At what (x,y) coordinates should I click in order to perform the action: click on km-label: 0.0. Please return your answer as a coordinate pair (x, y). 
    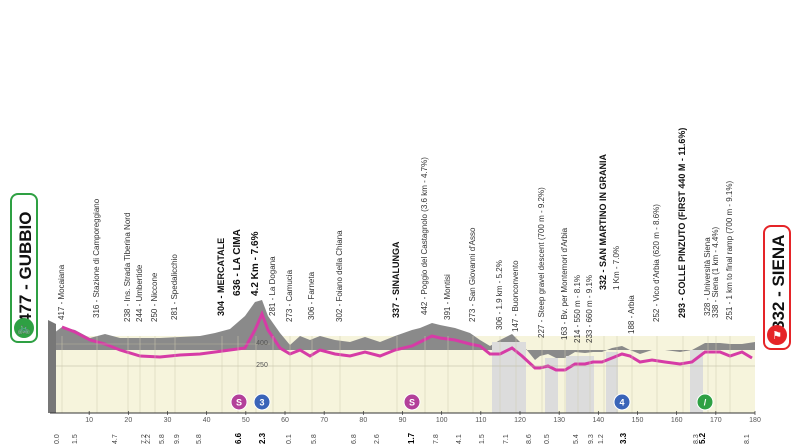
    Looking at the image, I should click on (57, 439).